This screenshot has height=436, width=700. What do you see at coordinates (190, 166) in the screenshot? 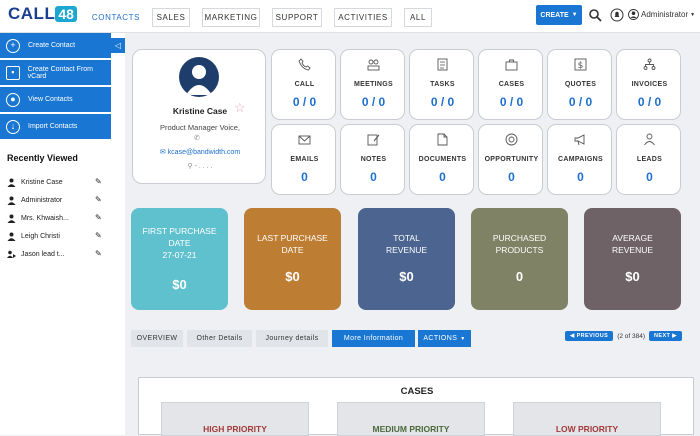
I see `location-pin-icon: ⚲` at bounding box center [190, 166].